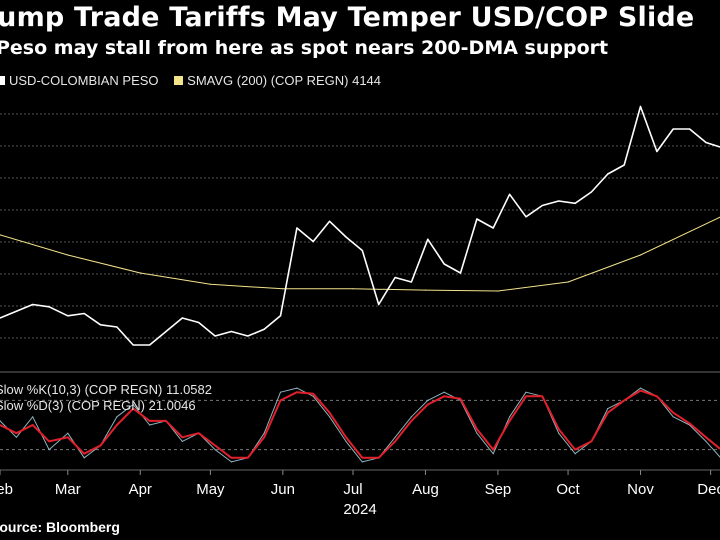  Describe the element at coordinates (360, 424) in the screenshot. I see `d-series-group` at that location.